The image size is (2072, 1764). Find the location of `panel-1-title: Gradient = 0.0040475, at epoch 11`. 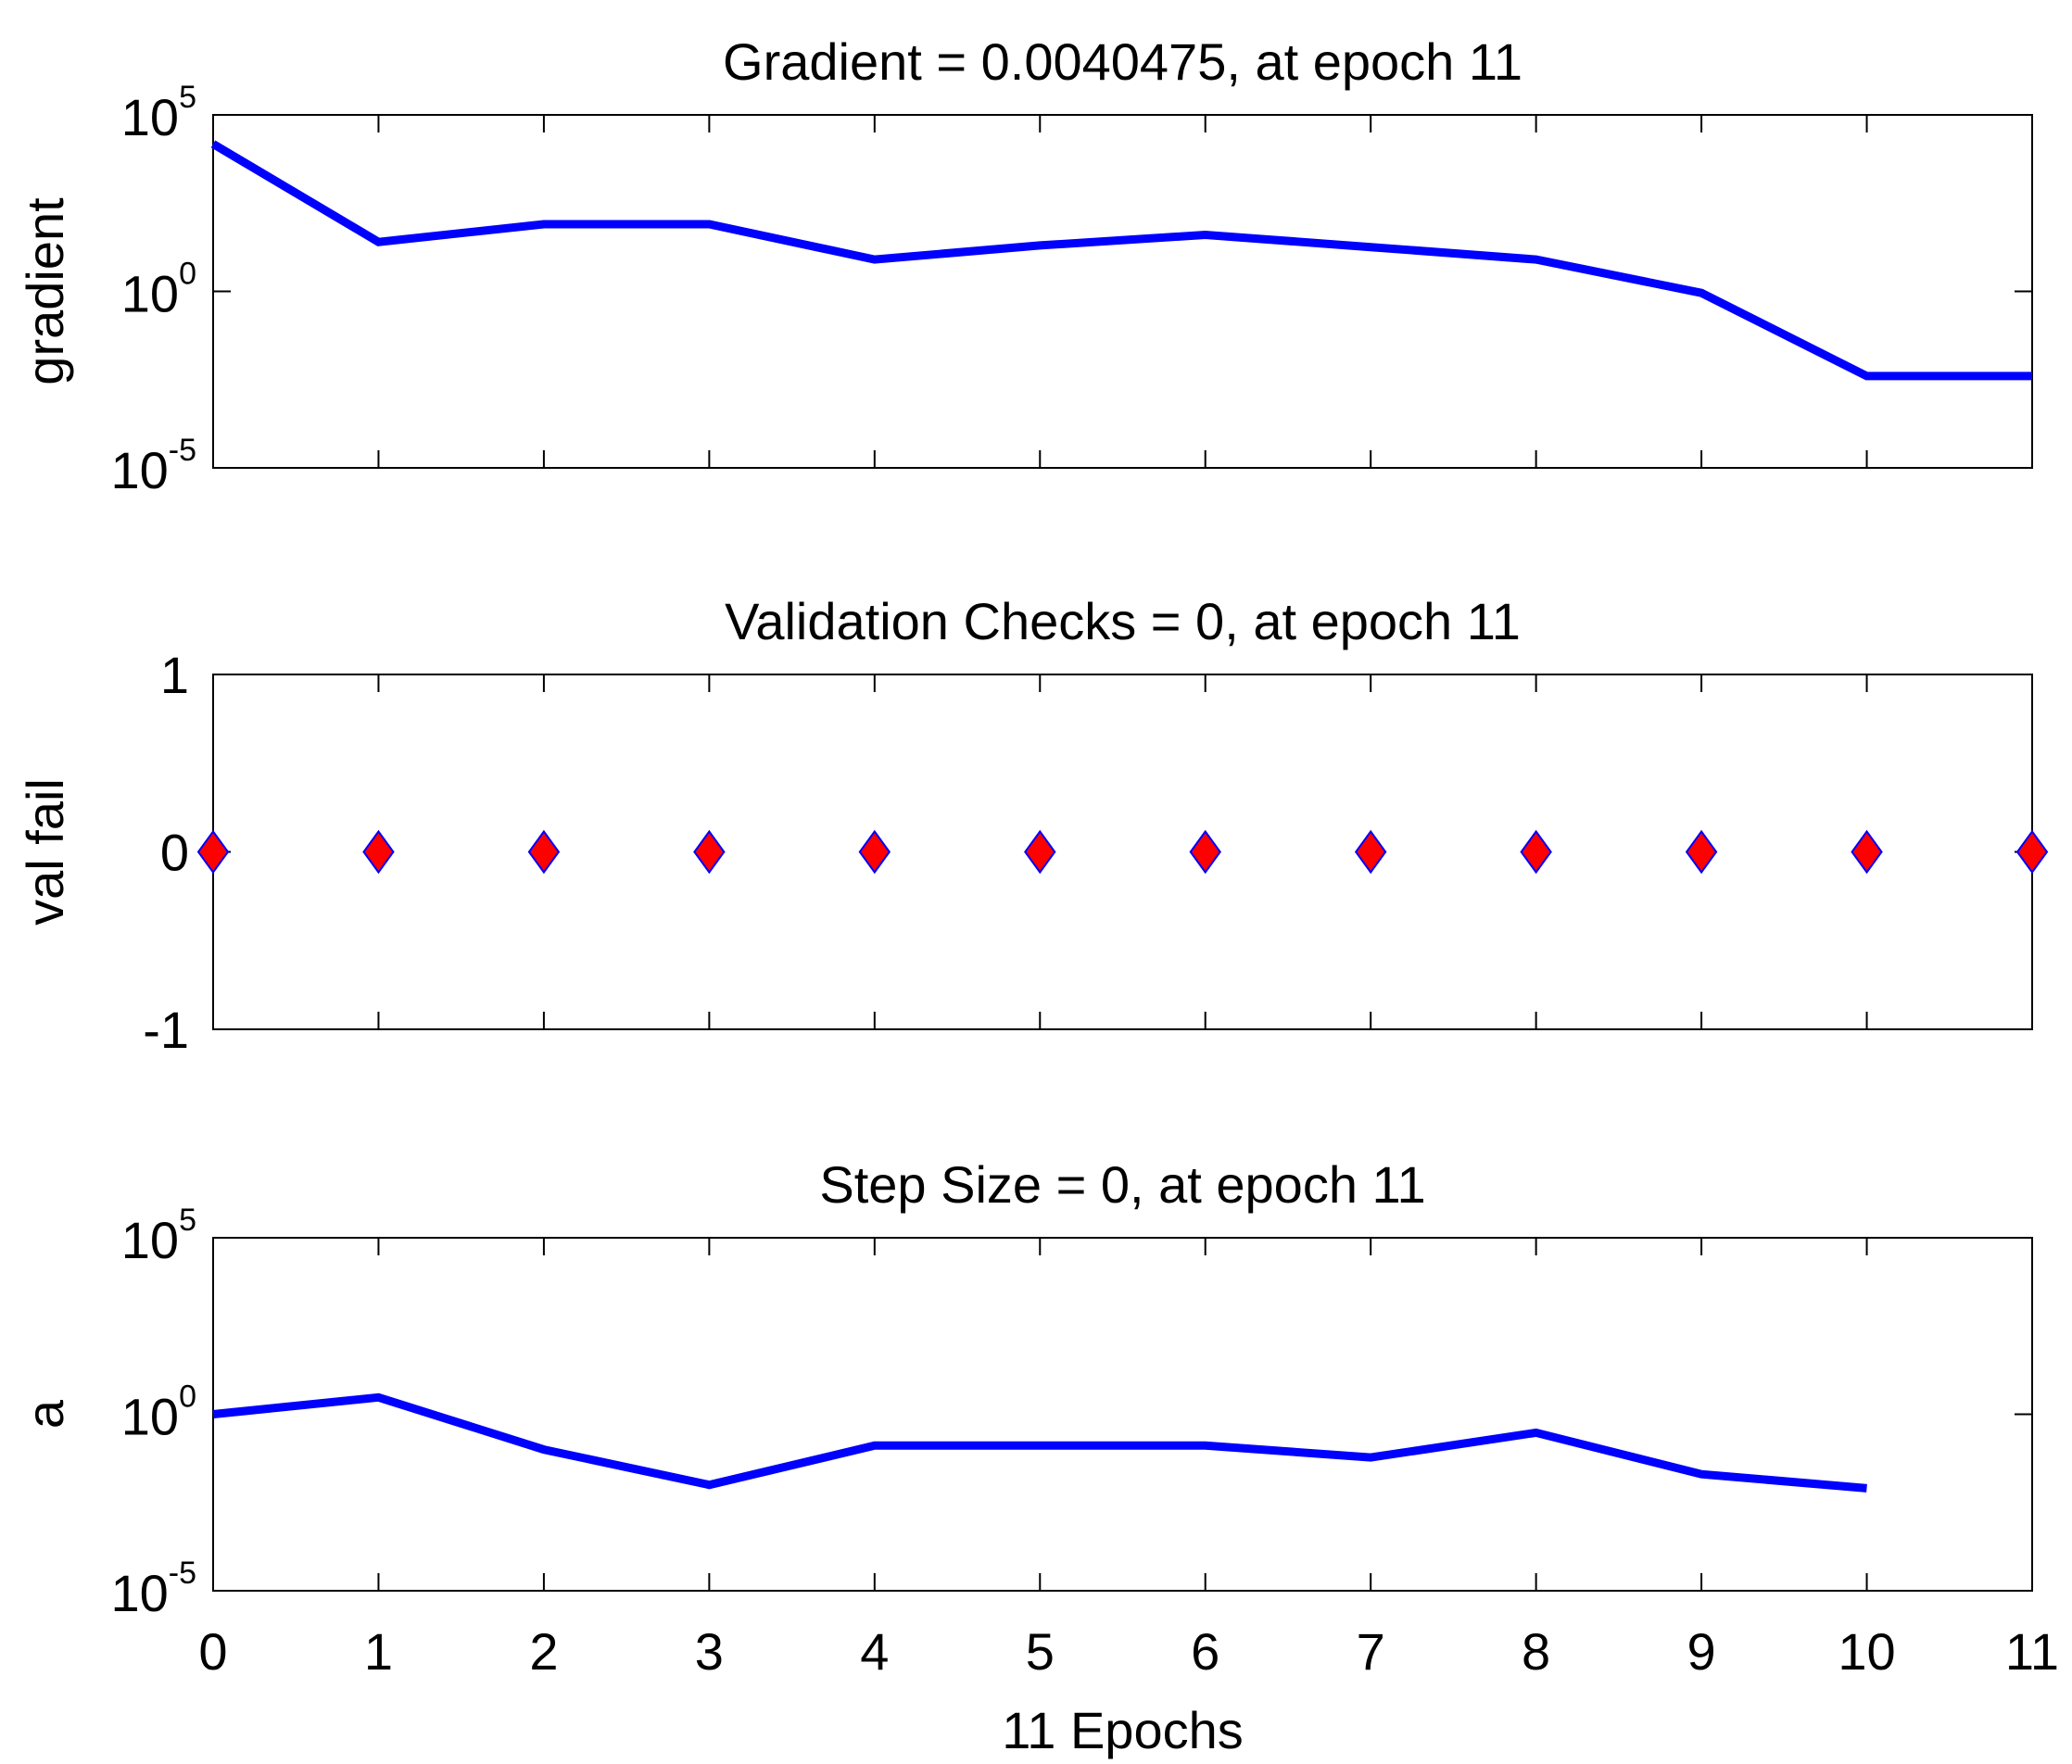

panel-1-title: Gradient = 0.0040475, at epoch 11 is located at coordinates (1122, 61).